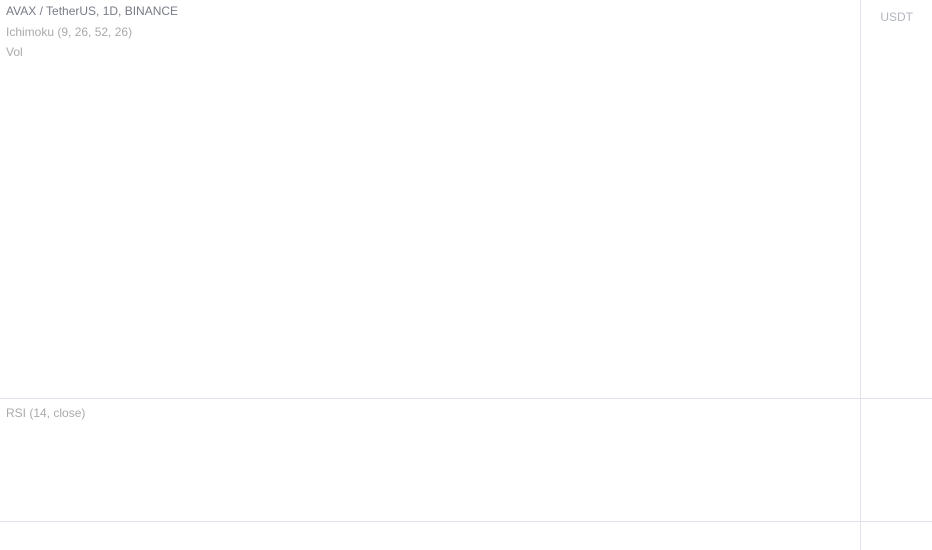 Image resolution: width=932 pixels, height=550 pixels. I want to click on indicator-legend: RSI (14, close), so click(45, 413).